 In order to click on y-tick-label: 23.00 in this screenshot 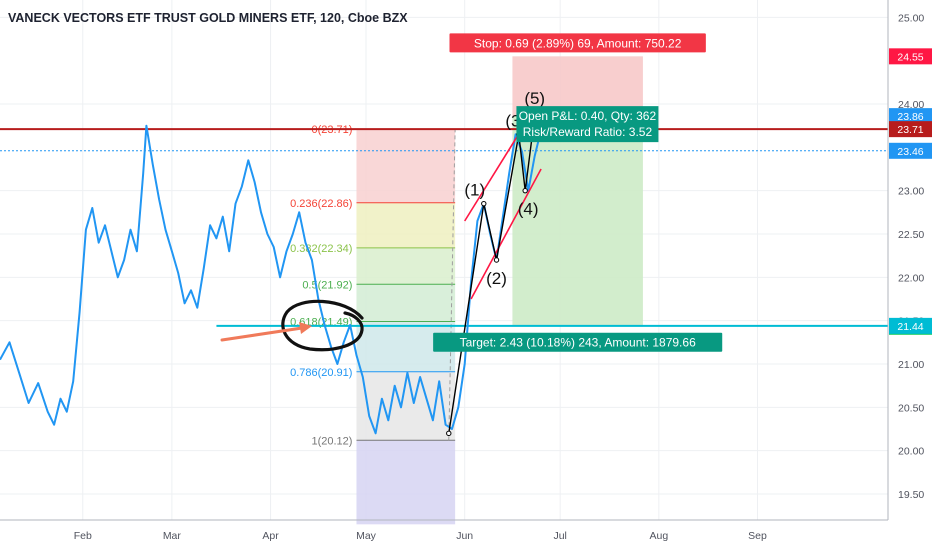, I will do `click(911, 192)`.